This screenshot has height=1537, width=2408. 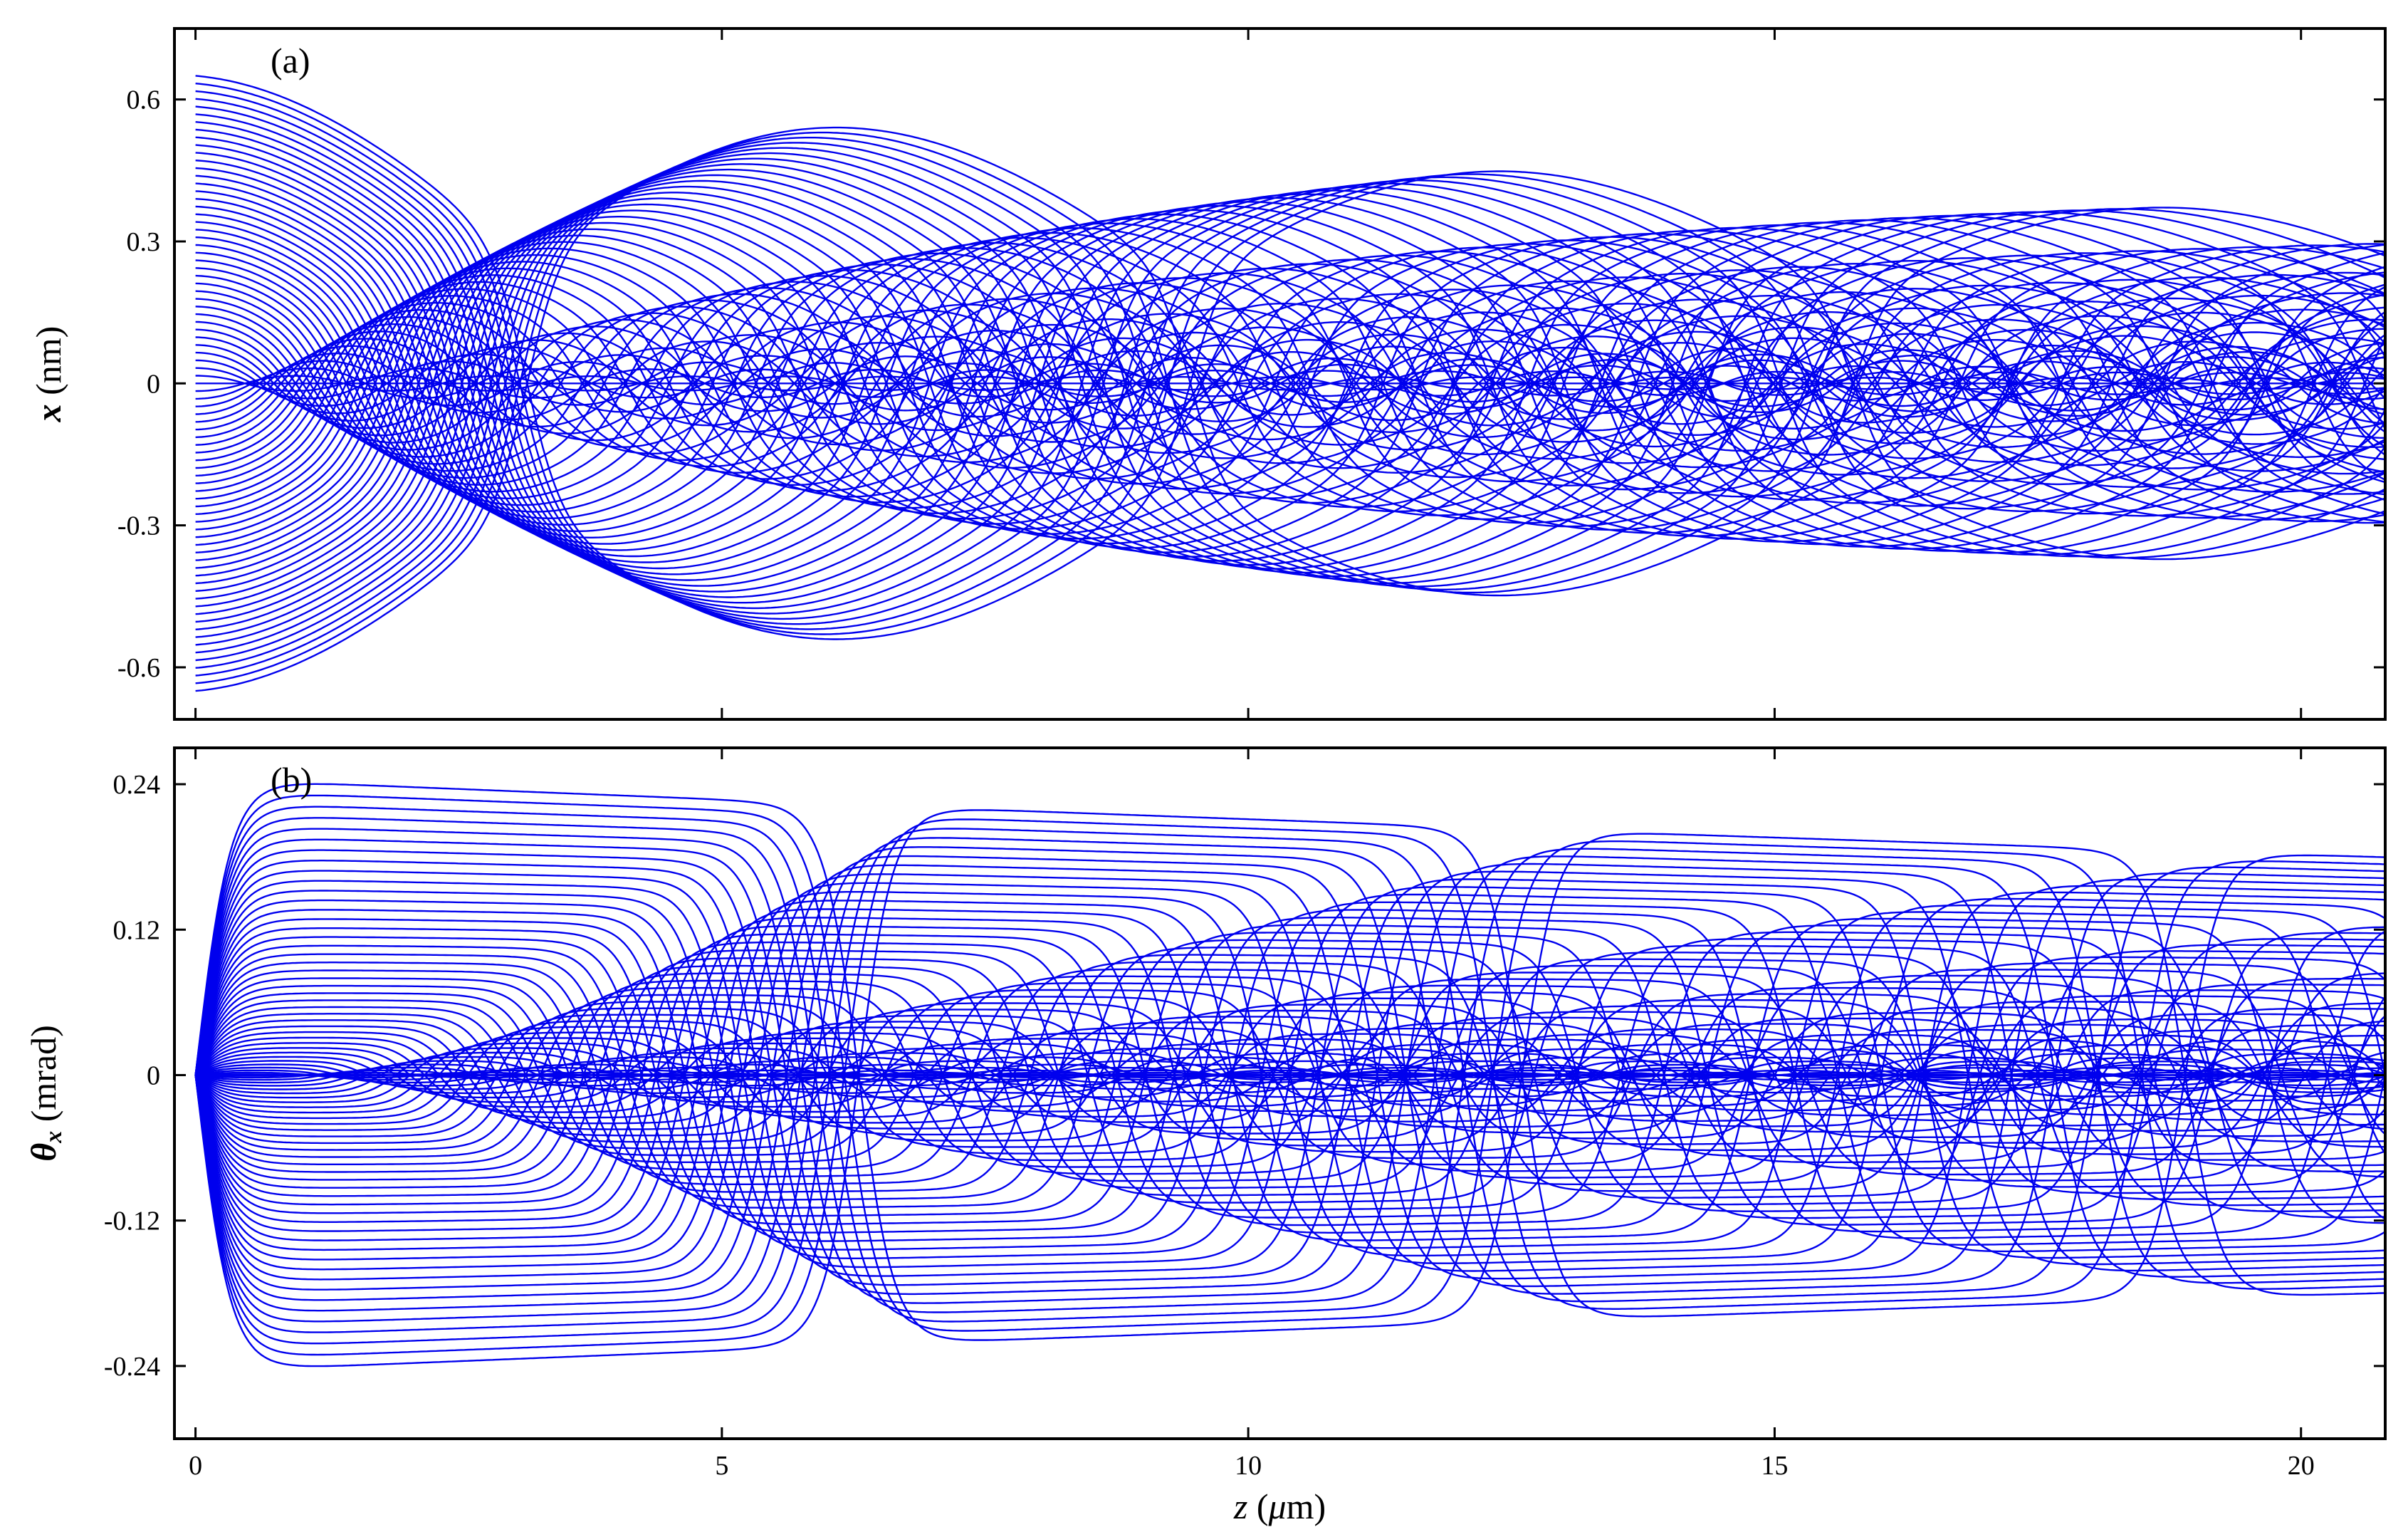 What do you see at coordinates (1306, 1506) in the screenshot?
I see `panel-b-x-axis-unit-rest: m)` at bounding box center [1306, 1506].